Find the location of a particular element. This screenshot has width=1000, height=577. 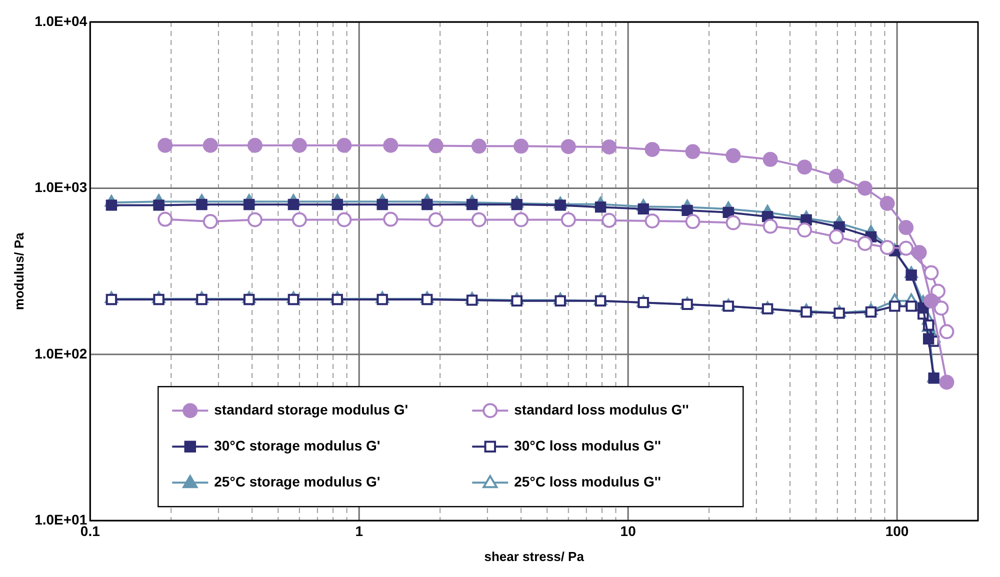

x-axis-title: shear stress/ Pa is located at coordinates (534, 556).